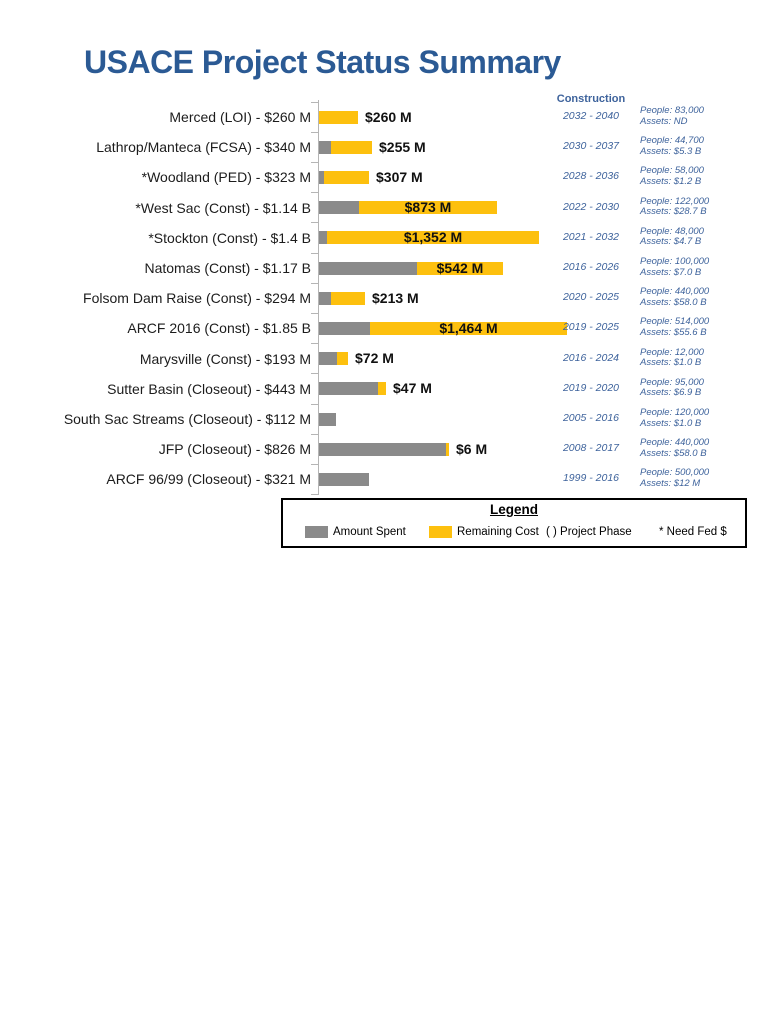 This screenshot has height=1024, width=768. What do you see at coordinates (671, 242) in the screenshot?
I see `impact-assets: Assets: $4.7 B` at bounding box center [671, 242].